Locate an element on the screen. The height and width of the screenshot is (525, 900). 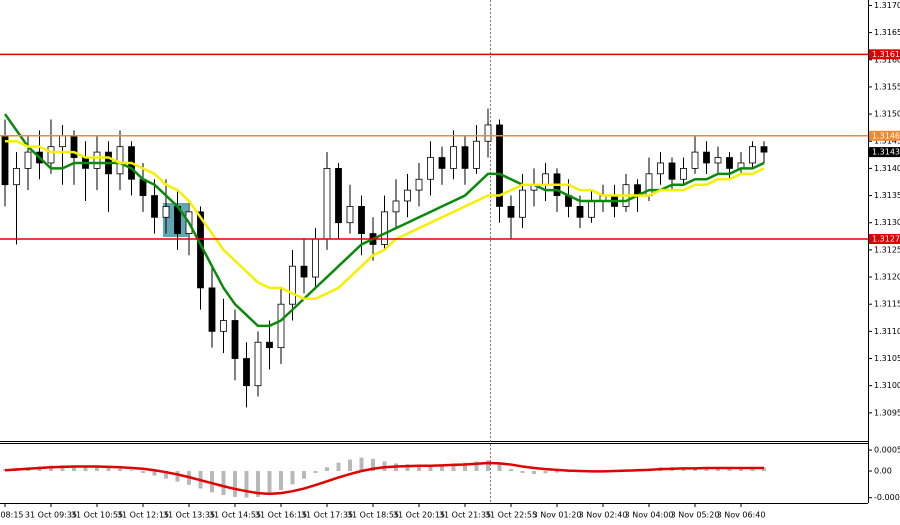
x-tick-label: 31 Oct 21:35 is located at coordinates (465, 515).